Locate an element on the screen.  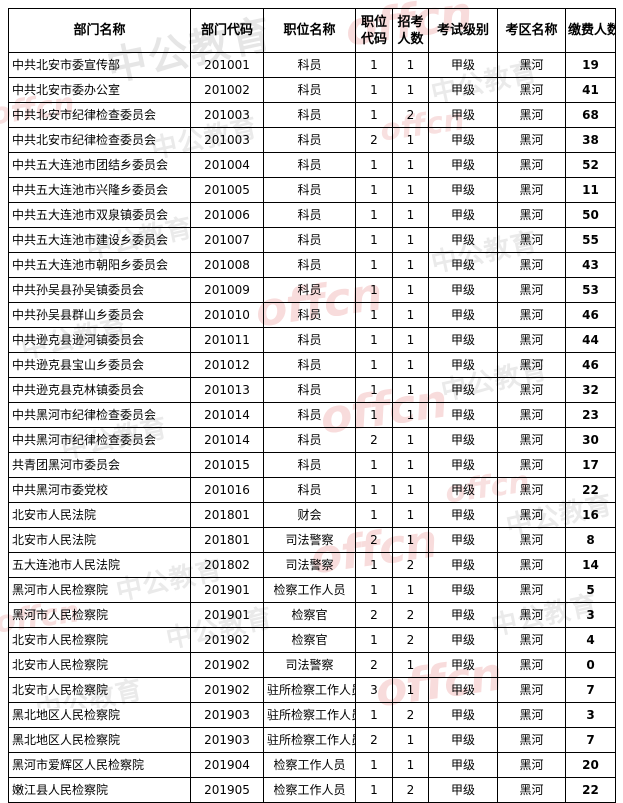
column-header-position-code-line1: 职位 is located at coordinates (373, 22).